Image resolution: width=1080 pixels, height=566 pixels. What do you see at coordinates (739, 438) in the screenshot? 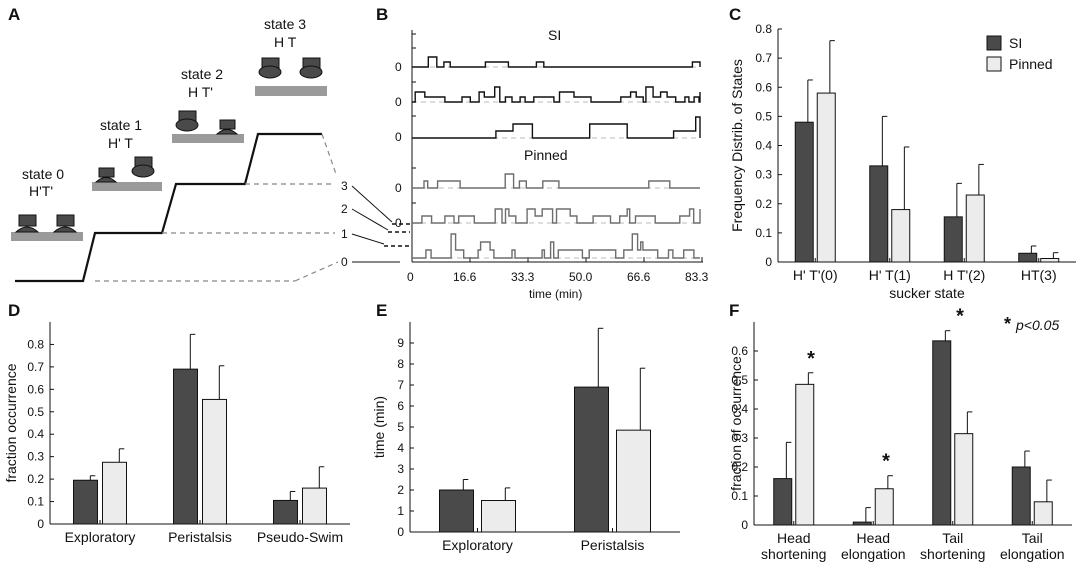
I see `y-tick-label: 0.3` at bounding box center [739, 438].